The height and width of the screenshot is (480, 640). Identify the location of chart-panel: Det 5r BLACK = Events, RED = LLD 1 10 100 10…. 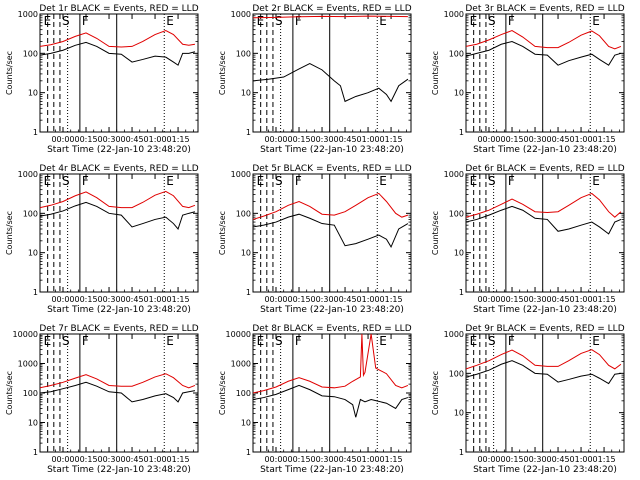
(315, 239).